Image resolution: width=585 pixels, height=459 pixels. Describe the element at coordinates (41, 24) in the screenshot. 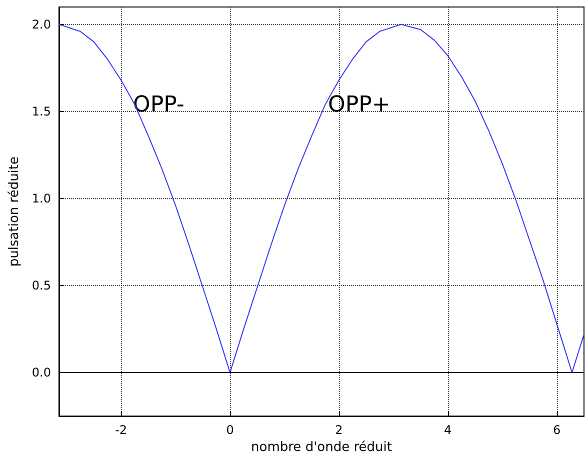

I see `y-tick-label: 2.0` at that location.